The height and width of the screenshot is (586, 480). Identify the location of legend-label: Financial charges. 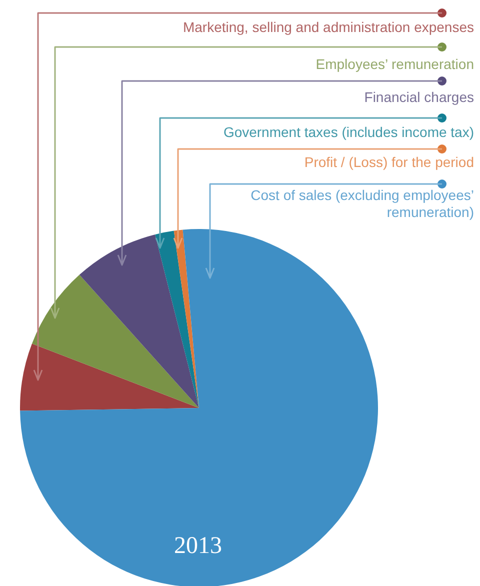
(418, 97).